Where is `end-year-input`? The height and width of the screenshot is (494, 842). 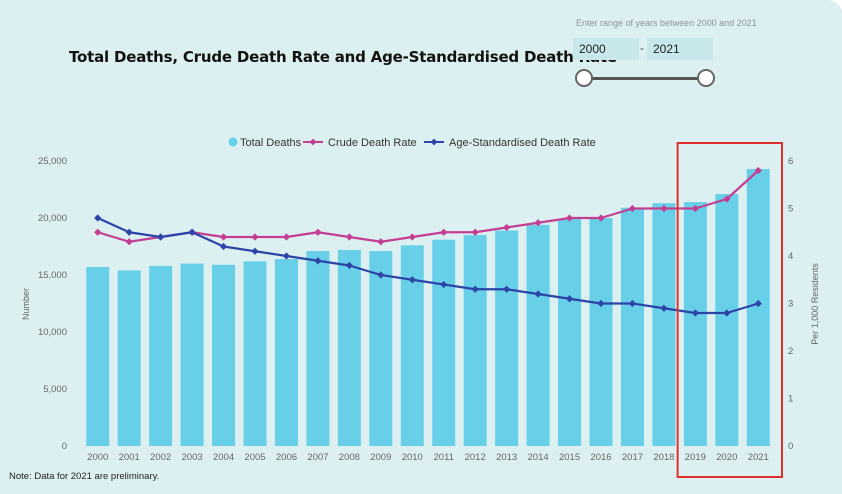
end-year-input is located at coordinates (680, 49).